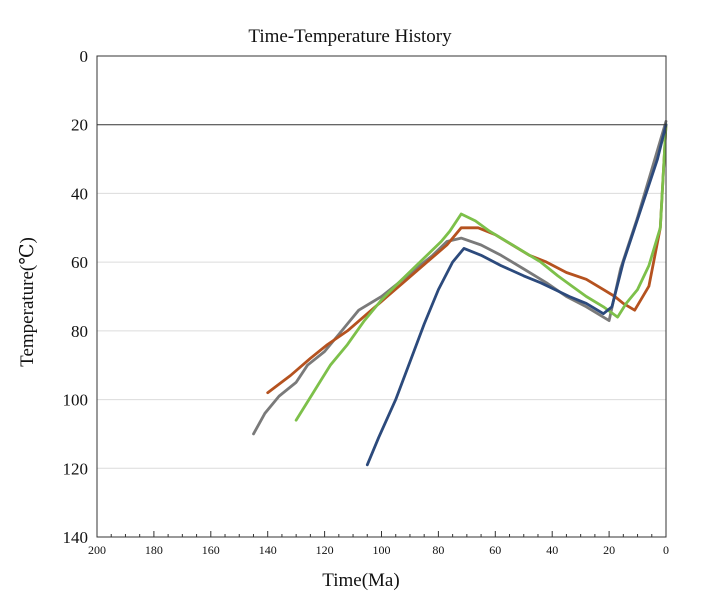 The width and height of the screenshot is (707, 609). What do you see at coordinates (76, 537) in the screenshot?
I see `y-tick-label: 140` at bounding box center [76, 537].